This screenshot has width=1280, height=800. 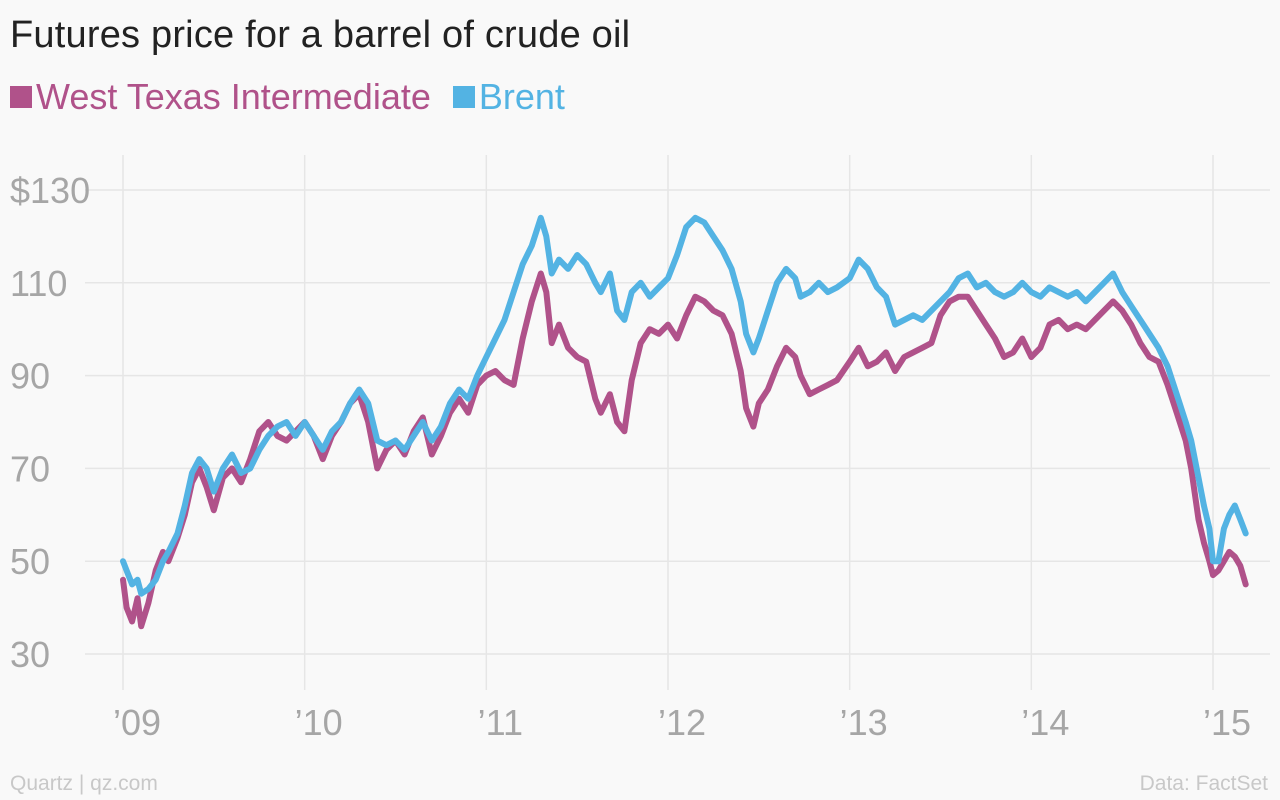 I want to click on x-tick-label: ’15, so click(x=1227, y=722).